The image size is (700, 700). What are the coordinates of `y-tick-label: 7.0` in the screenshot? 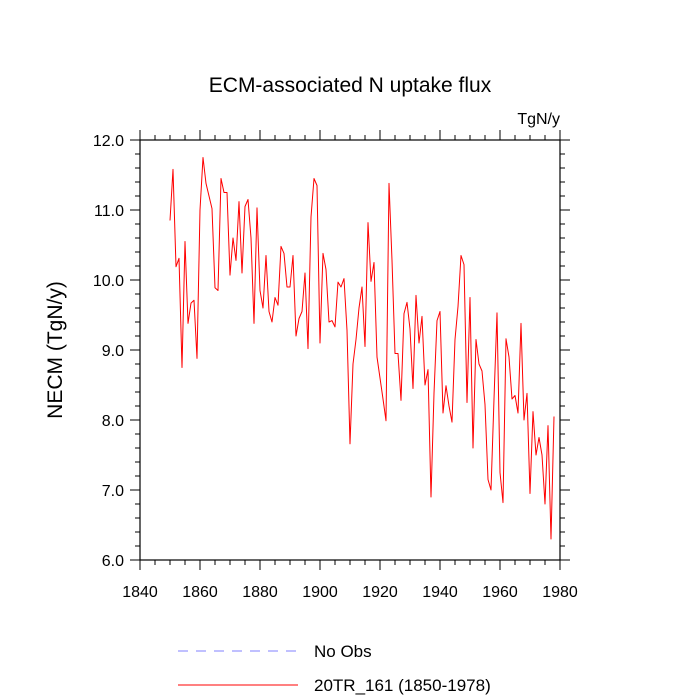 It's located at (113, 491).